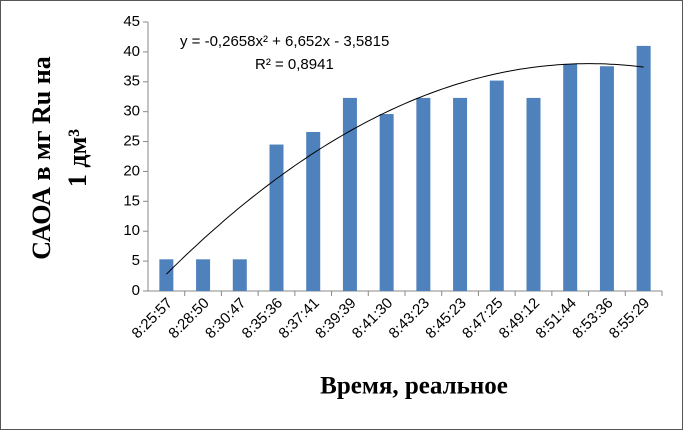 The height and width of the screenshot is (435, 683). I want to click on trend-equation: y = -0,2658x² + 6,652x - 3,5815, so click(284, 41).